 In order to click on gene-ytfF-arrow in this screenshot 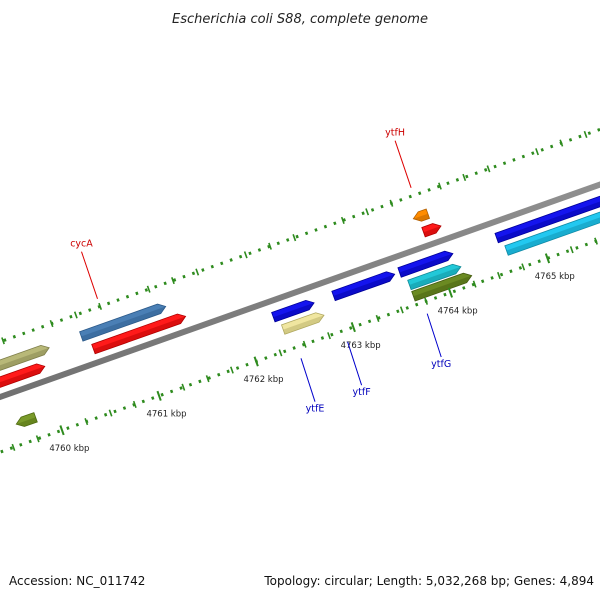, I will do `click(363, 286)`.